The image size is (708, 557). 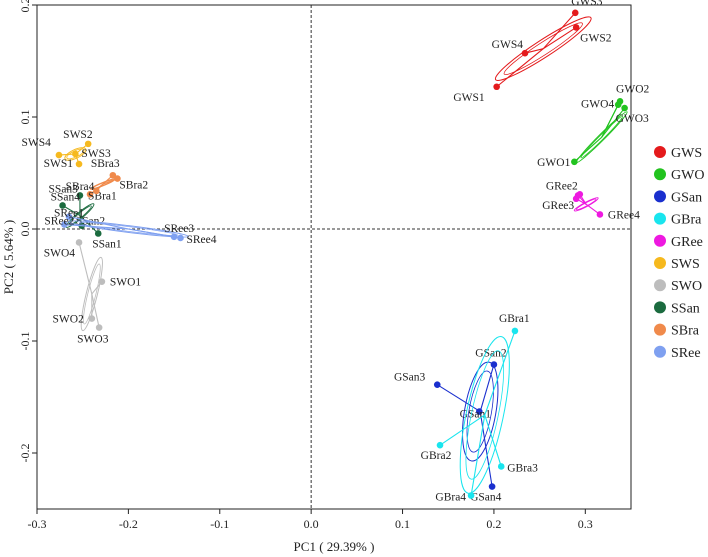 I want to click on spoke-gwo4, so click(x=610, y=121).